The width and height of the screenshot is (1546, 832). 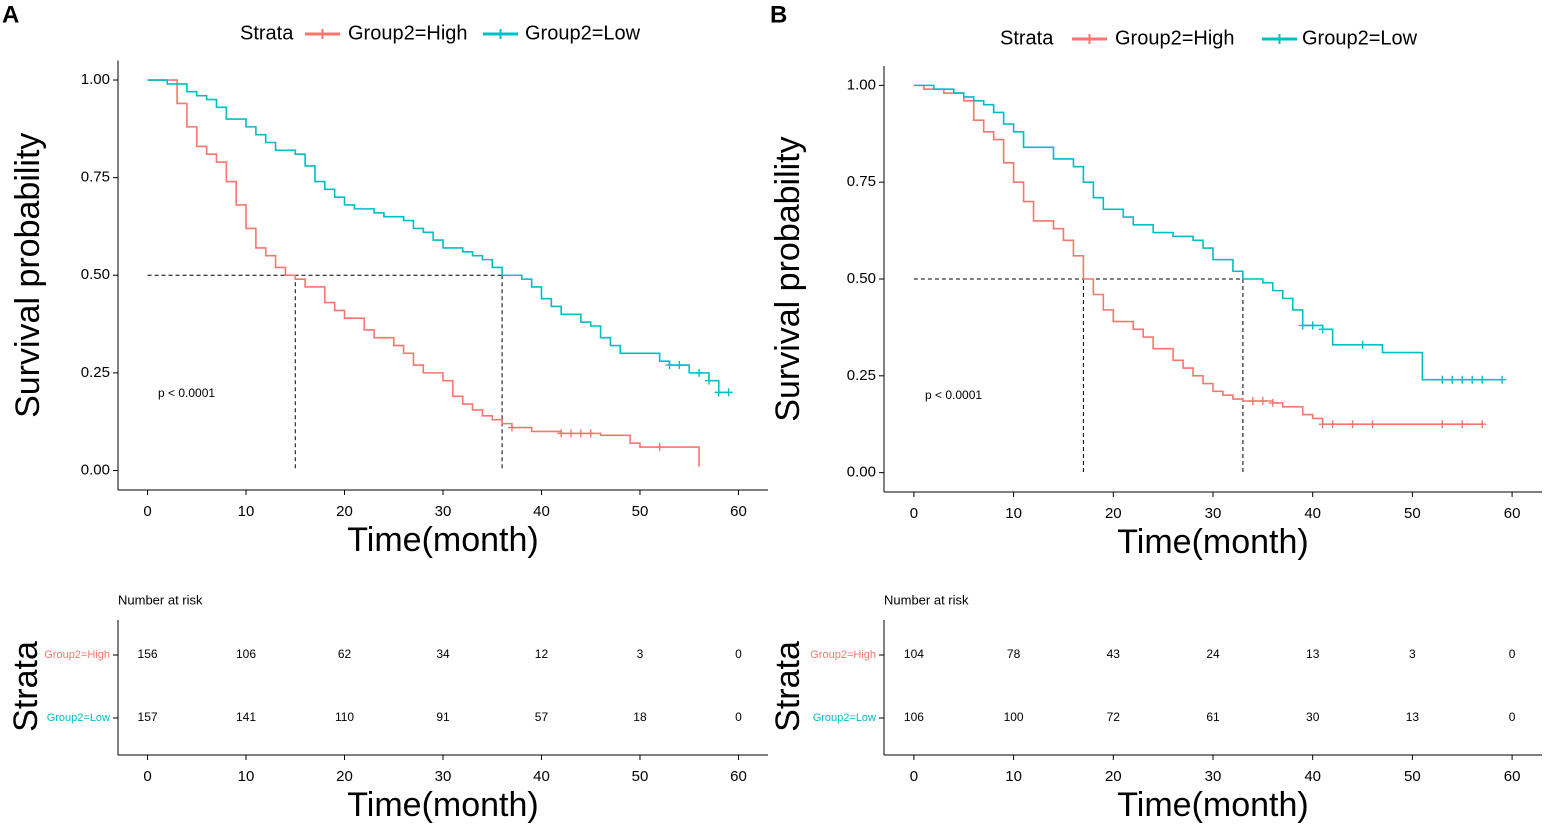 What do you see at coordinates (10, 14) in the screenshot?
I see `panel-label: A` at bounding box center [10, 14].